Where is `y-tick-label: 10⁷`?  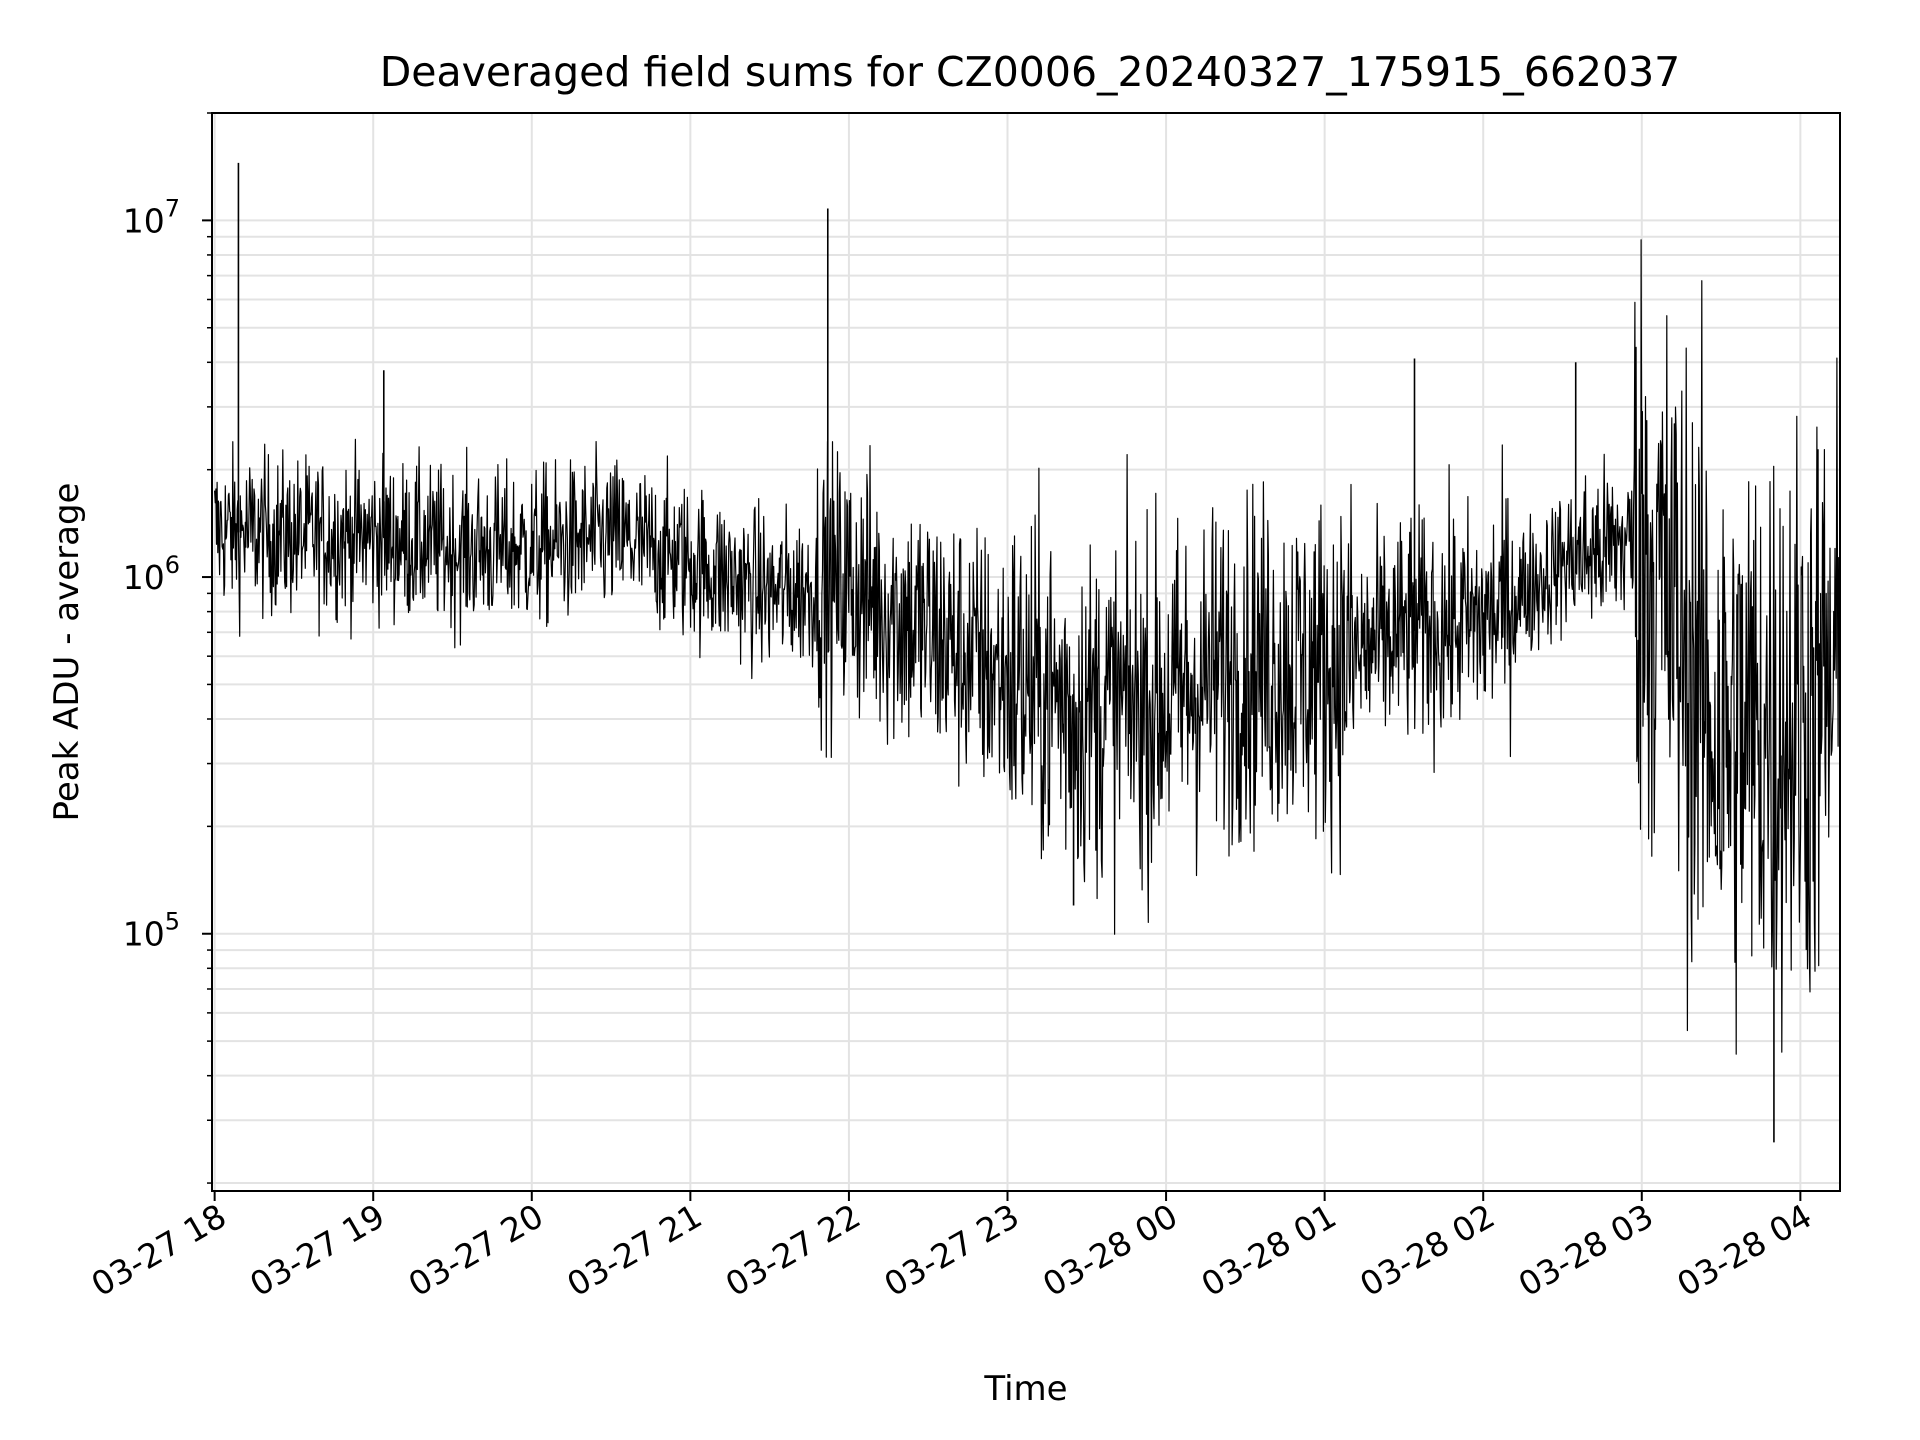 y-tick-label: 10⁷ is located at coordinates (151, 217).